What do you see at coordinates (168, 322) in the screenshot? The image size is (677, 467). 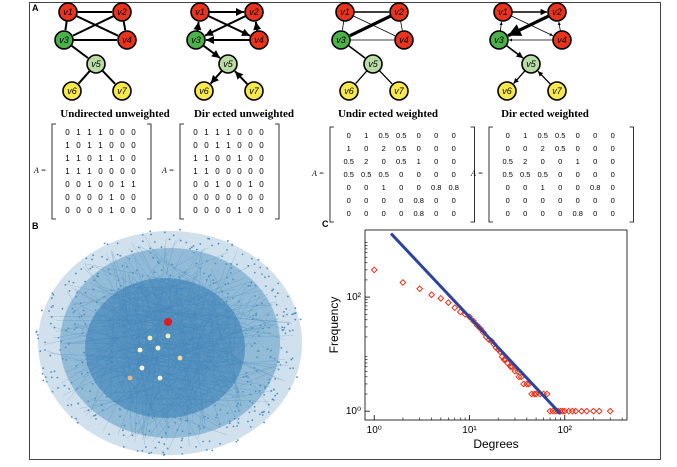 I see `network-hub-highlight` at bounding box center [168, 322].